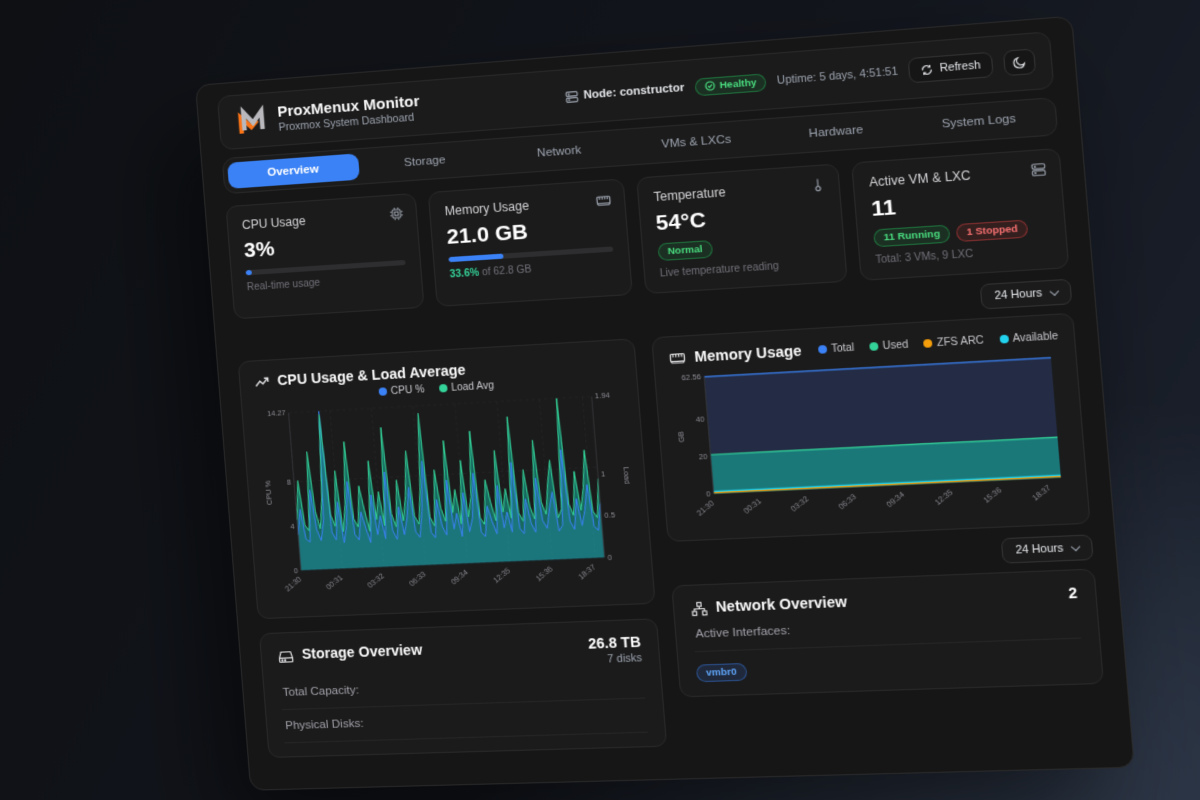 The image size is (1200, 800). I want to click on svg-text: CPU %, so click(268, 492).